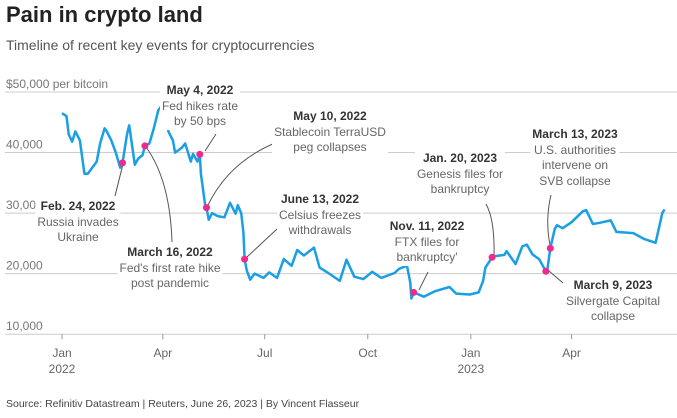  Describe the element at coordinates (170, 253) in the screenshot. I see `event-date: March 16, 2022` at that location.